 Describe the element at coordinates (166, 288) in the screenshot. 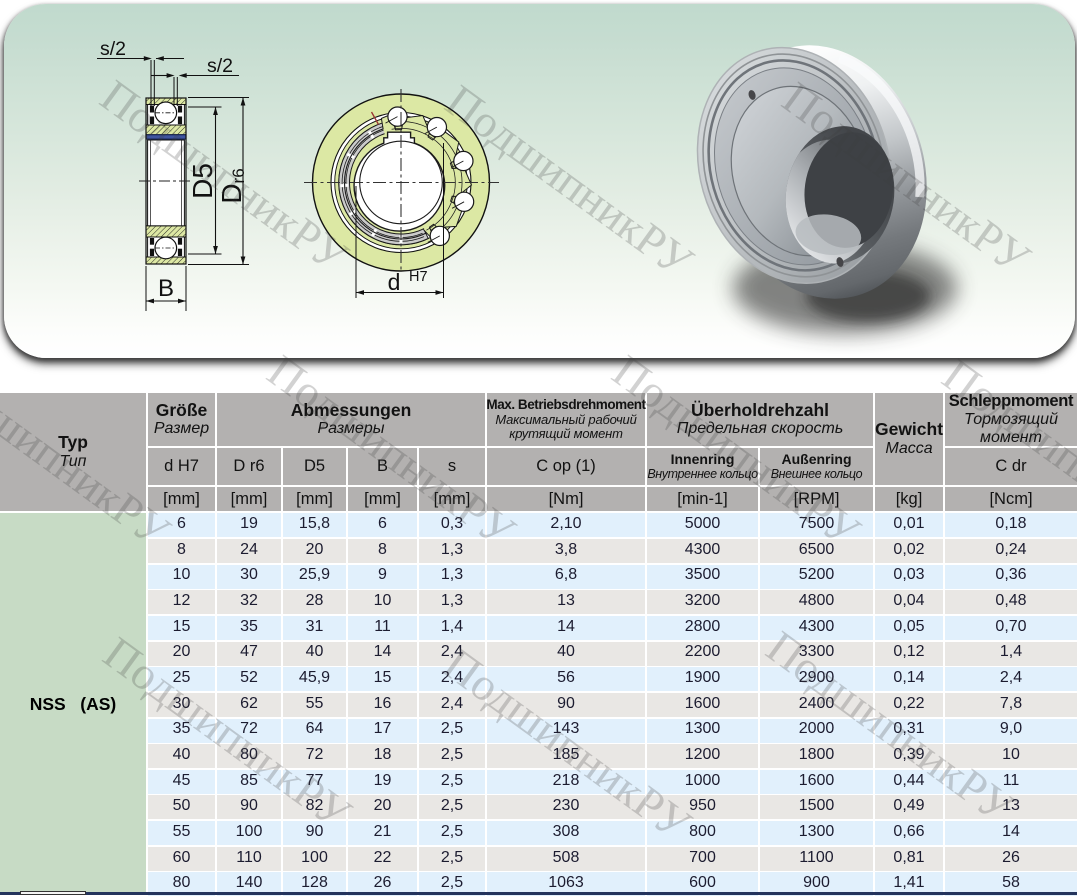

I see `svg-text: B` at that location.